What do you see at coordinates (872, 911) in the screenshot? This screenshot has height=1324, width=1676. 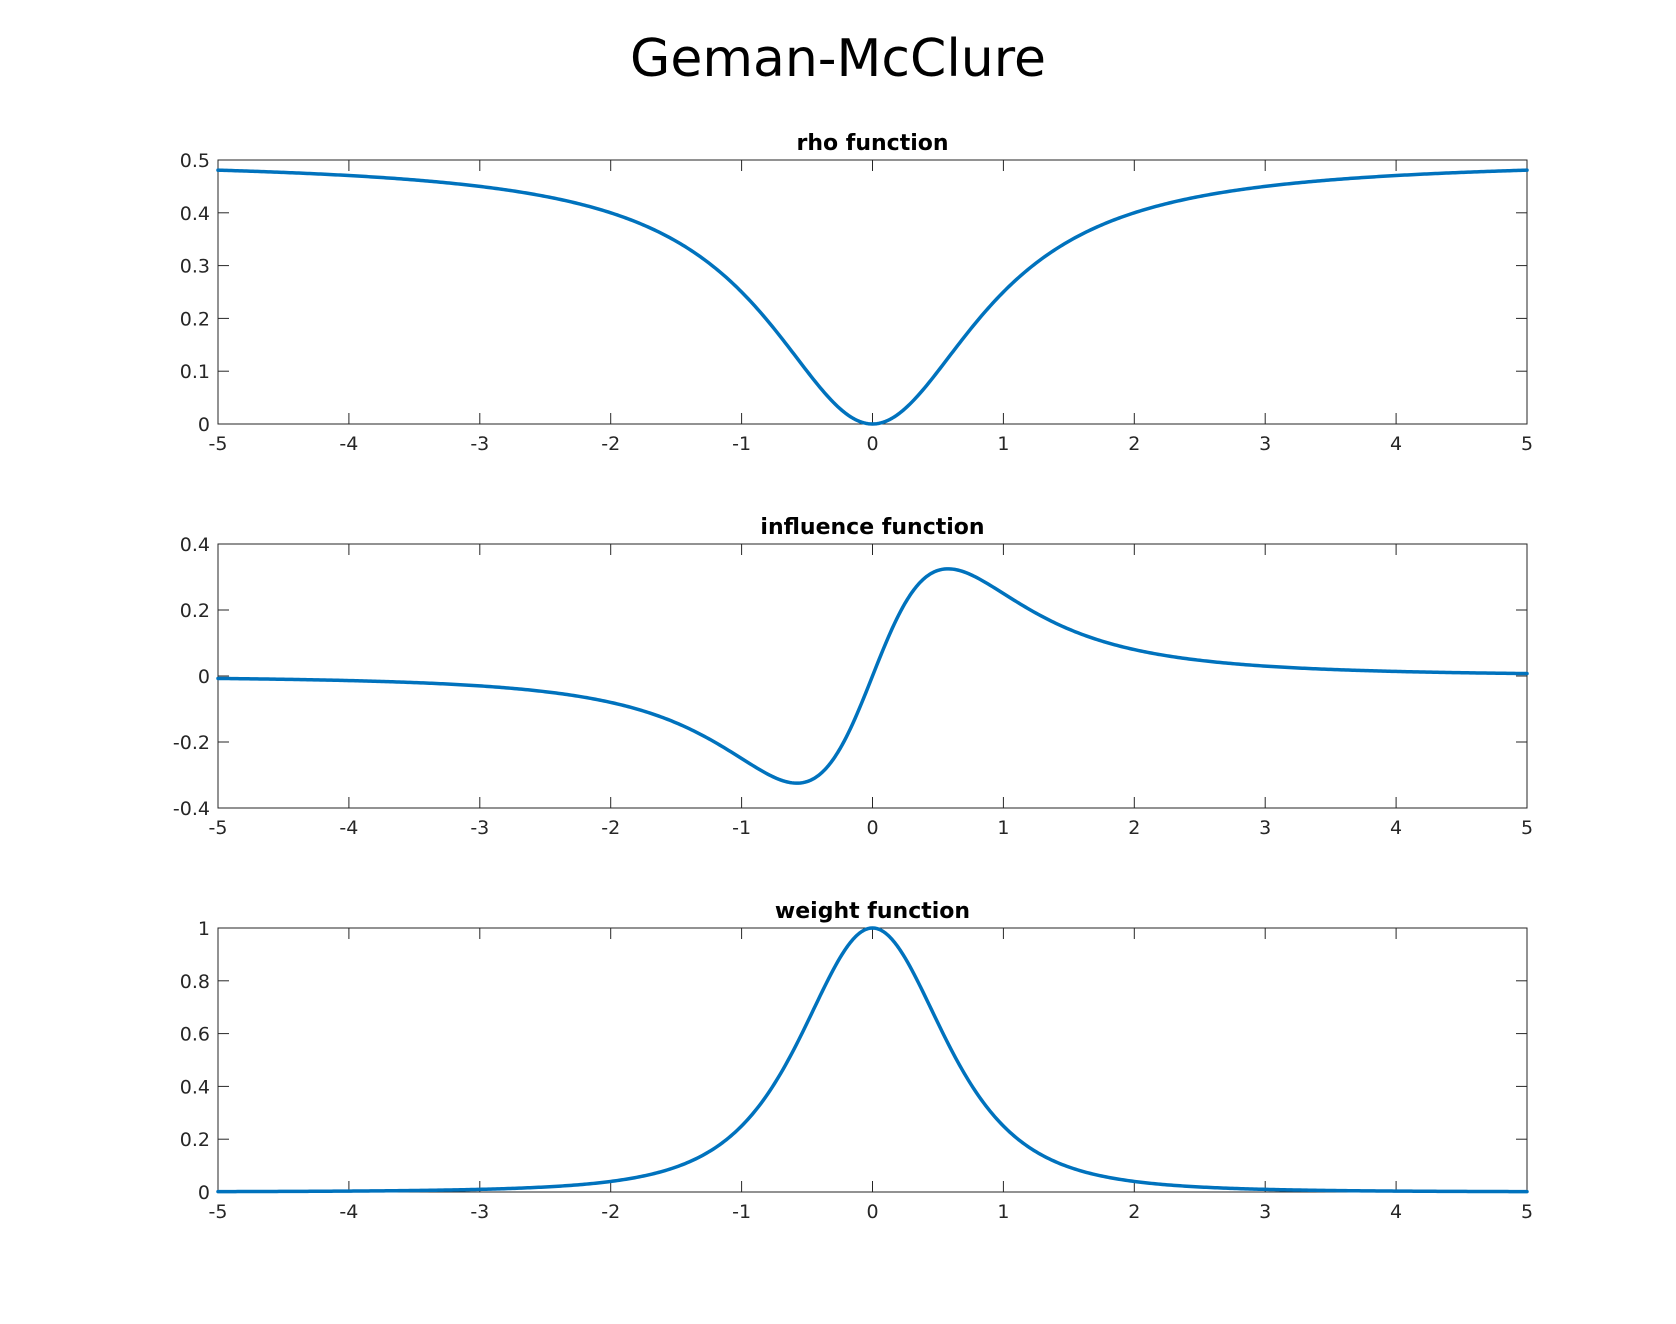 I see `subplot-title: weight function` at bounding box center [872, 911].